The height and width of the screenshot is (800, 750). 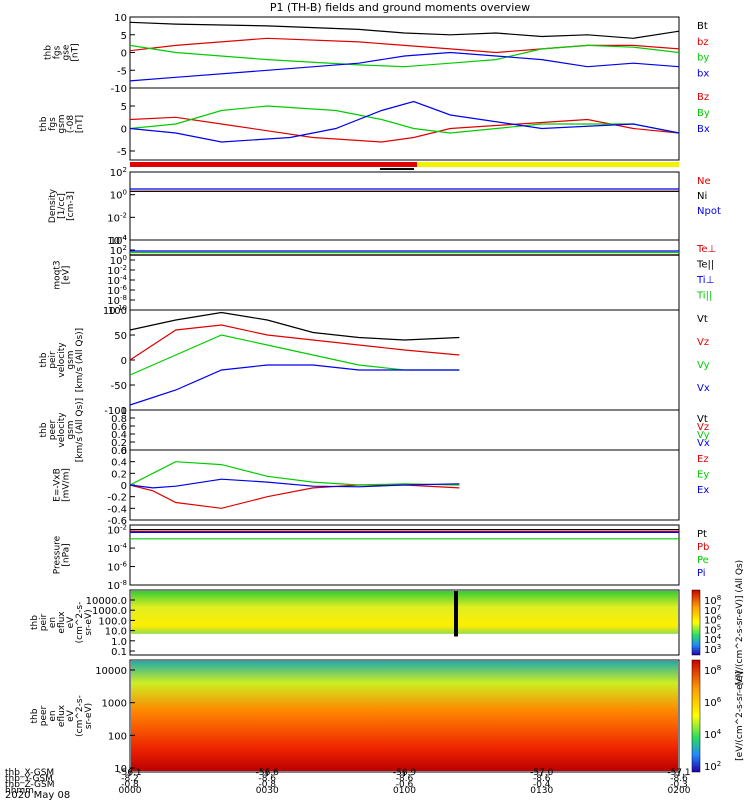 What do you see at coordinates (119, 427) in the screenshot?
I see `y-tick-label: 0.6` at bounding box center [119, 427].